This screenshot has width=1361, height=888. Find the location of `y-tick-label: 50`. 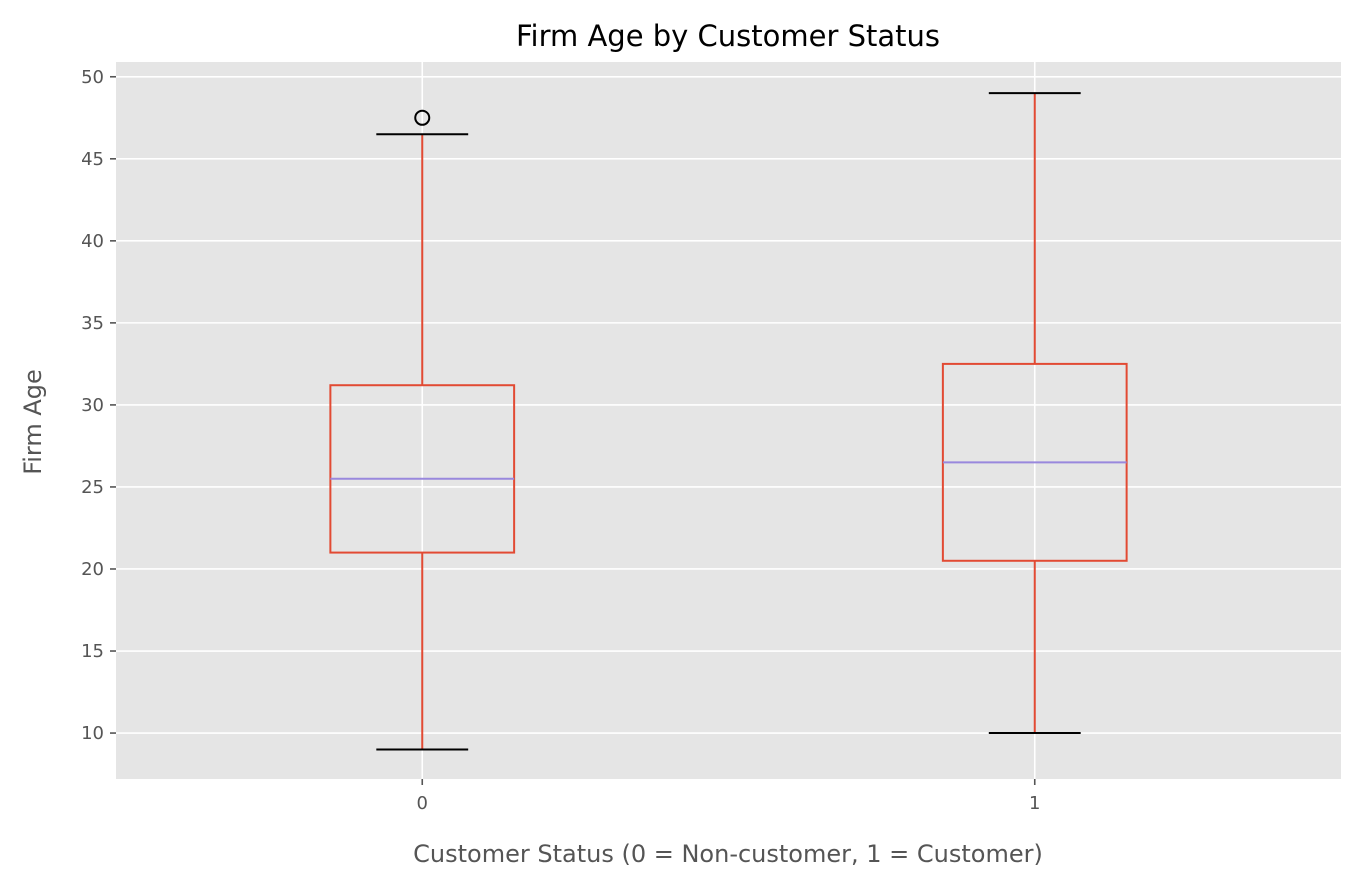

y-tick-label: 50 is located at coordinates (92, 77).